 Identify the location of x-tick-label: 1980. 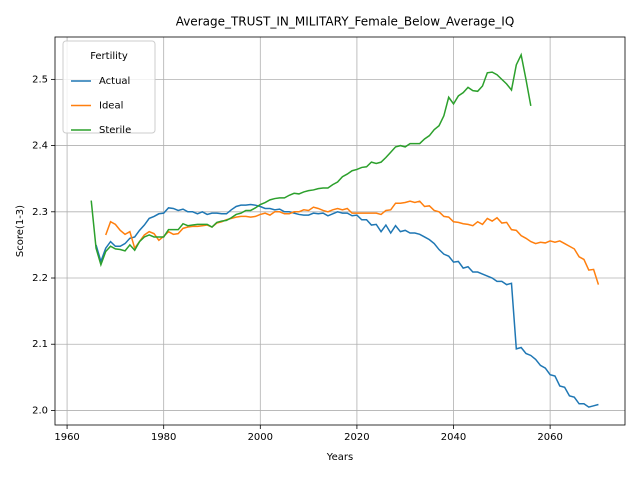
(163, 437).